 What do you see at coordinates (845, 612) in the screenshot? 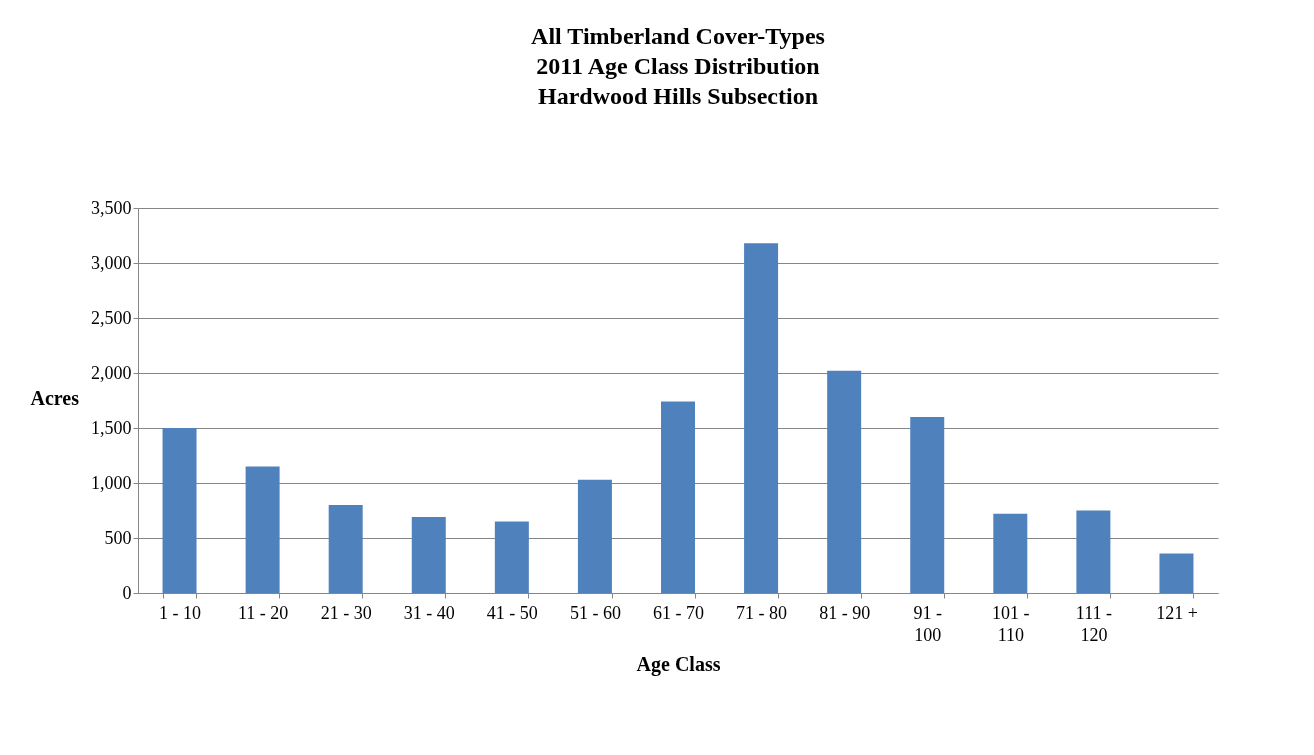
I see `x-tick-label: 81 - 90` at bounding box center [845, 612].